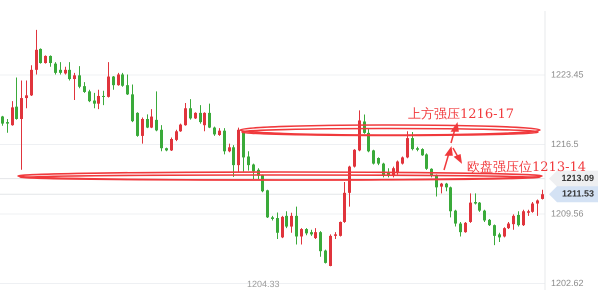 This screenshot has height=301, width=600. Describe the element at coordinates (567, 283) in the screenshot. I see `y-tick-label: 1202.62` at that location.